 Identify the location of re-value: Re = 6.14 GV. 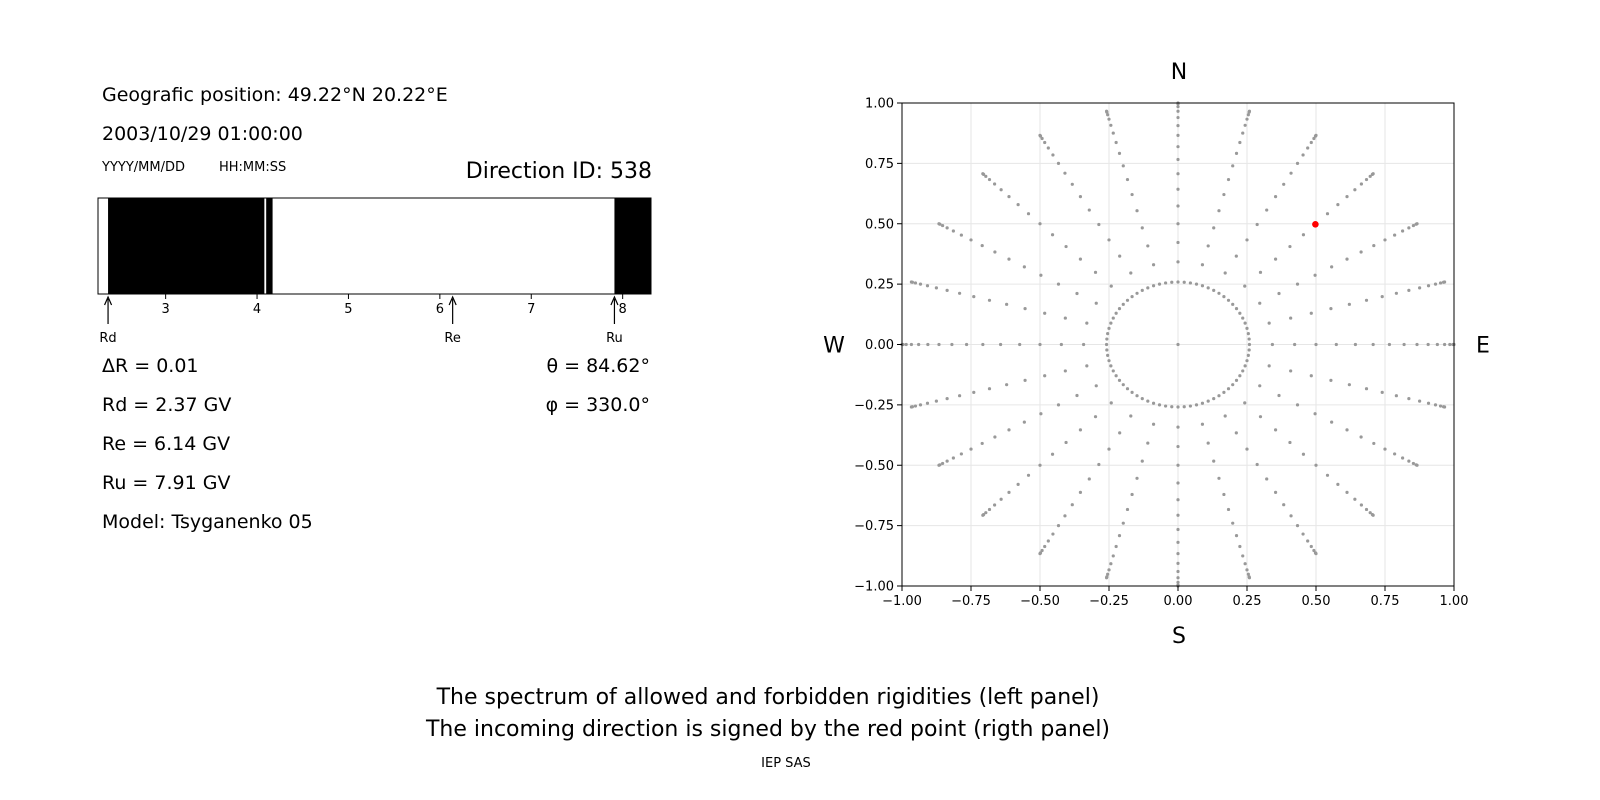
(166, 444).